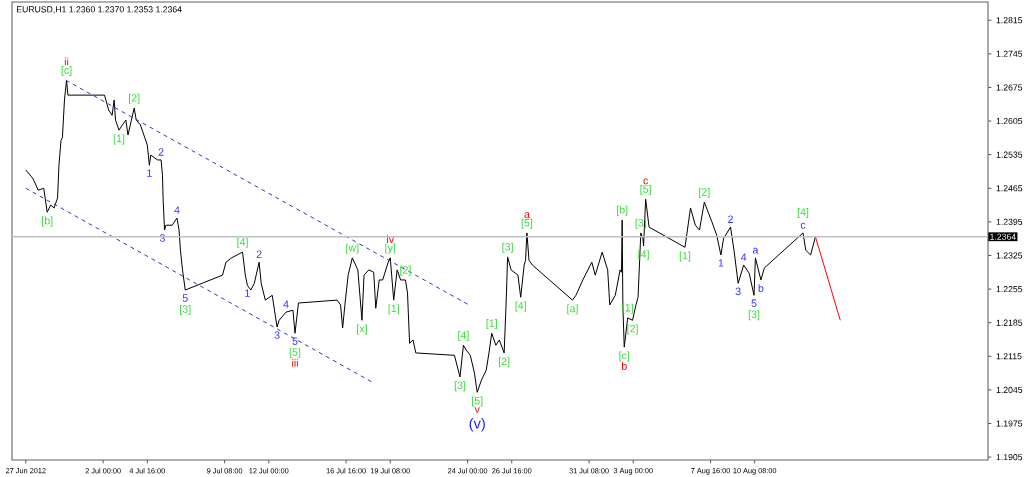 The image size is (1024, 477). Describe the element at coordinates (66, 61) in the screenshot. I see `annotation: ii` at that location.